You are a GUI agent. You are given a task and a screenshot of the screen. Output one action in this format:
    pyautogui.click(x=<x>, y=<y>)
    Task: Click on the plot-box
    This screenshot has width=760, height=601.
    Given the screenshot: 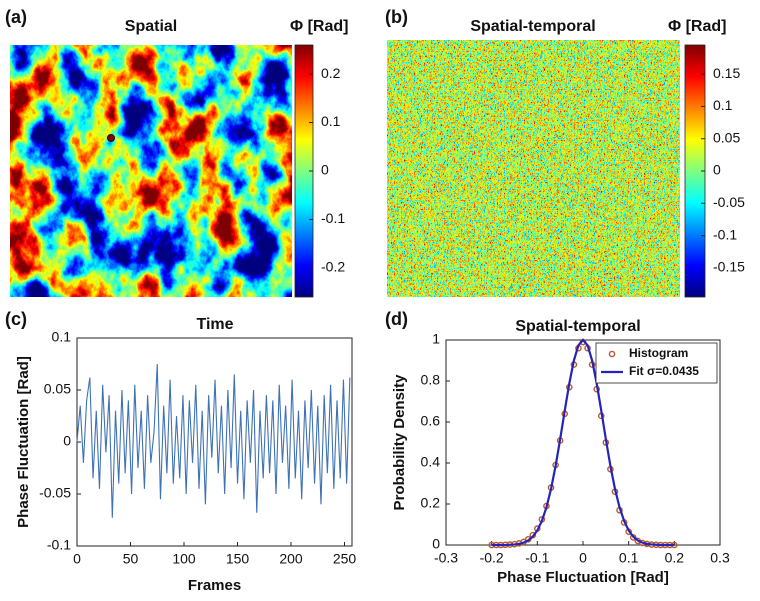 What is the action you would take?
    pyautogui.click(x=214, y=442)
    